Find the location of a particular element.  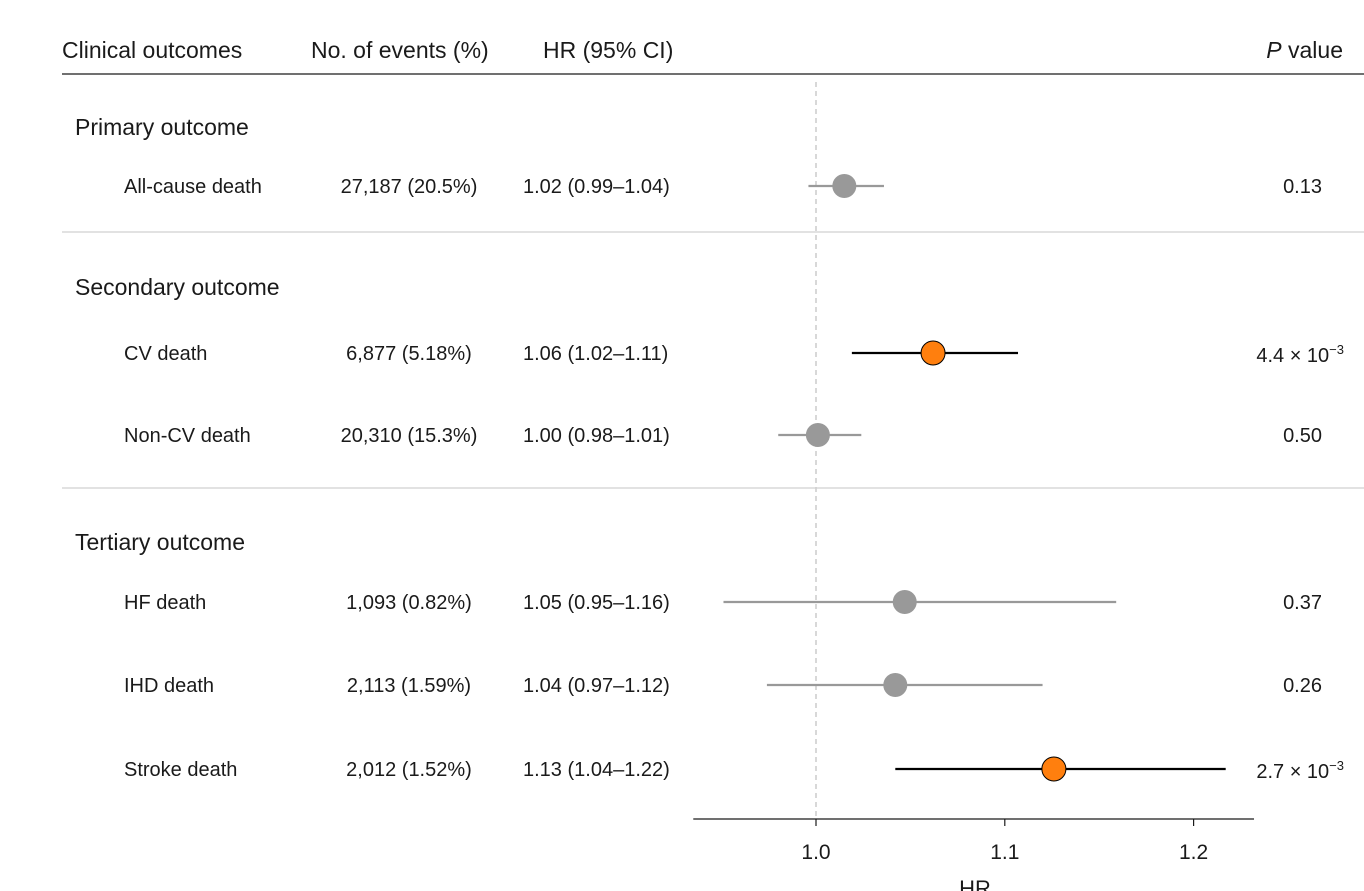

p-value: 2.7 × 10⁻³ is located at coordinates (1300, 770).